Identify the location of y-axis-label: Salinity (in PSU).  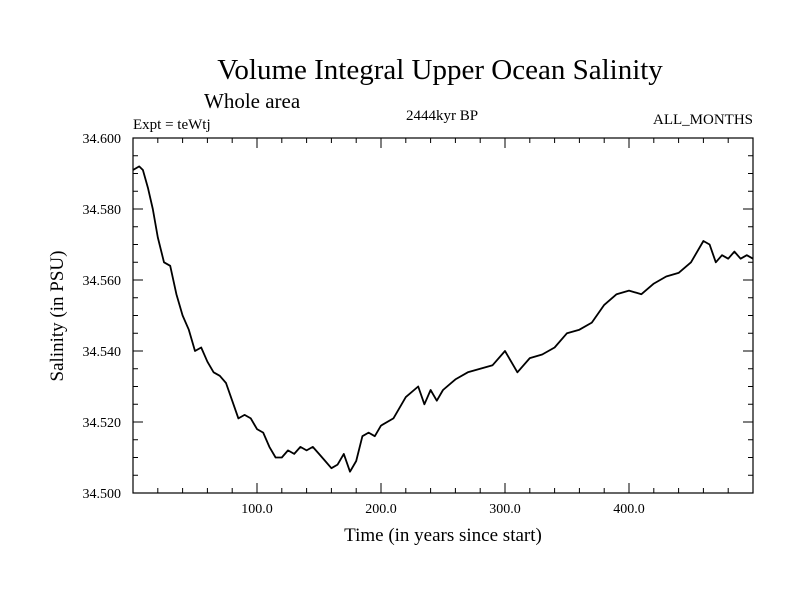
(57, 316).